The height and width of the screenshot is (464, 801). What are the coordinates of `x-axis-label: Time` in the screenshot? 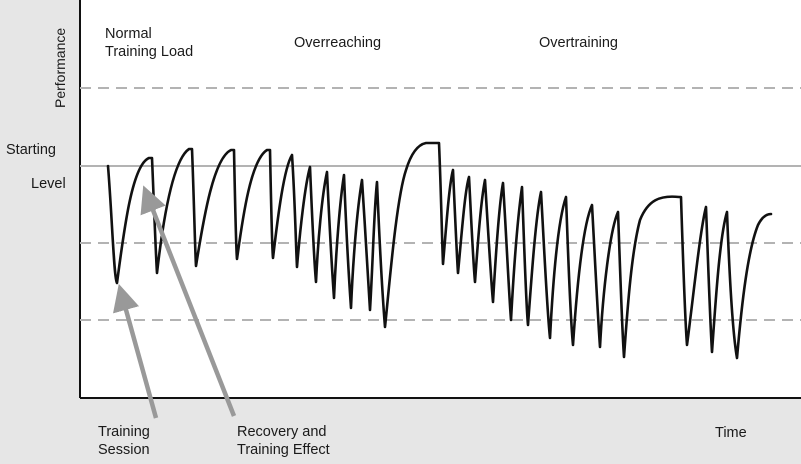 It's located at (731, 433).